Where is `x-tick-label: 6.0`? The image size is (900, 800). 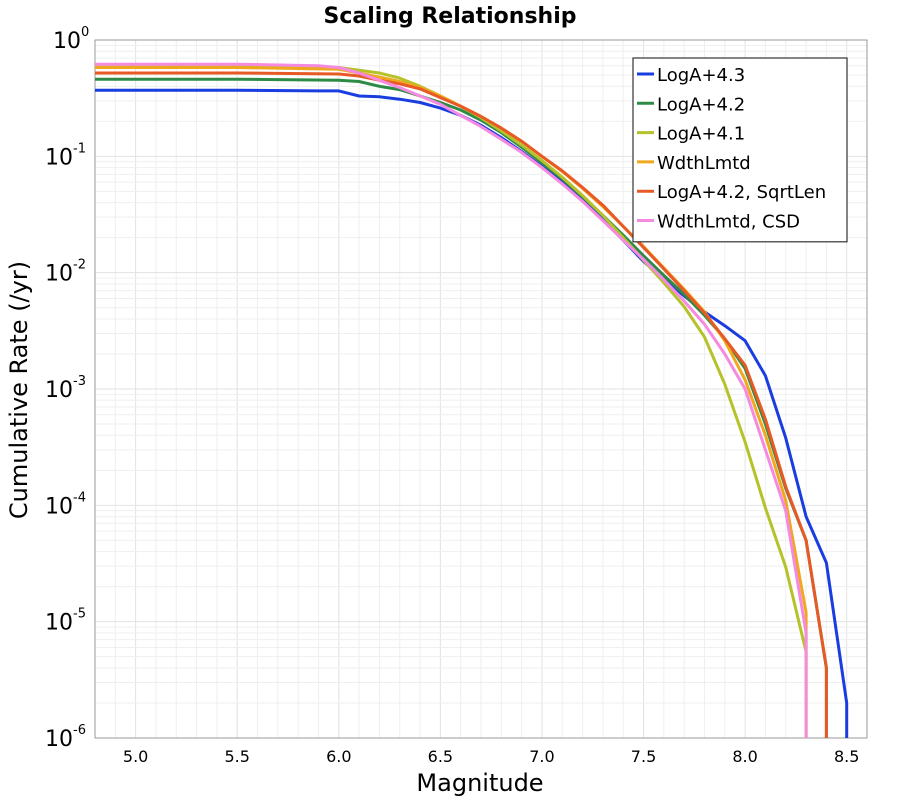 x-tick-label: 6.0 is located at coordinates (338, 756).